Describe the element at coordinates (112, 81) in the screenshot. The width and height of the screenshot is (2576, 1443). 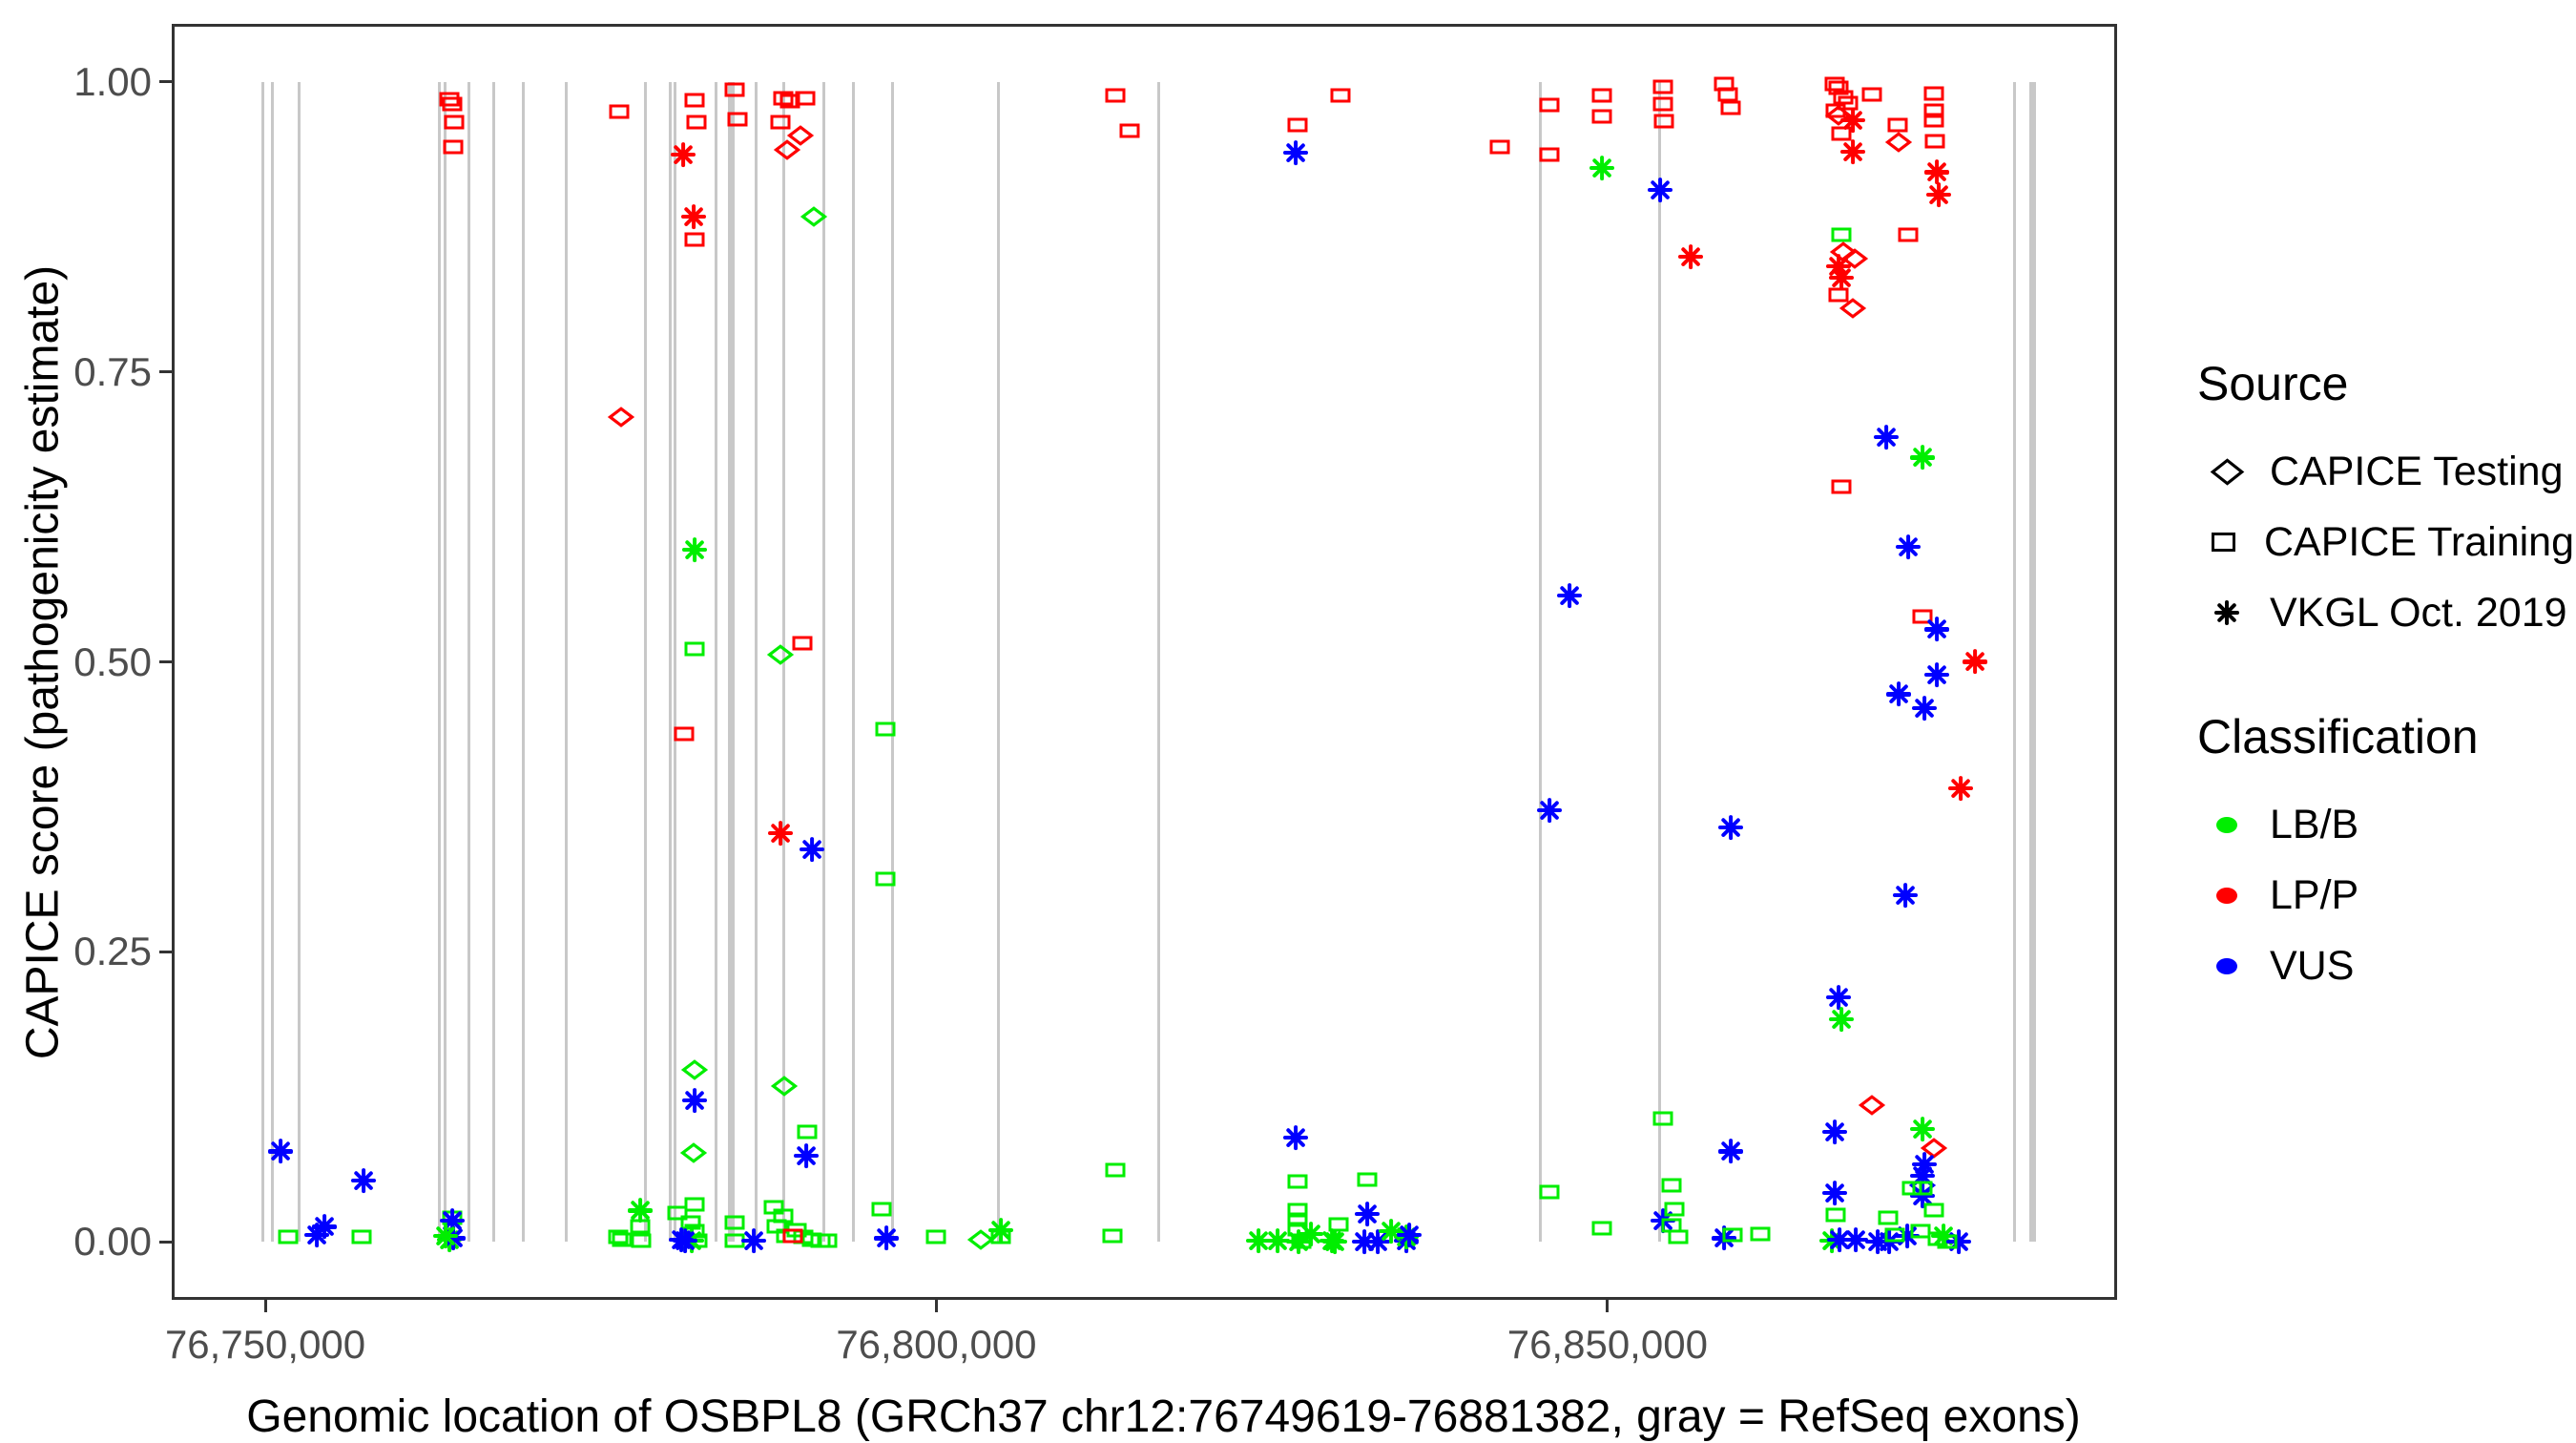
I see `y-tick-label: 1.00` at that location.